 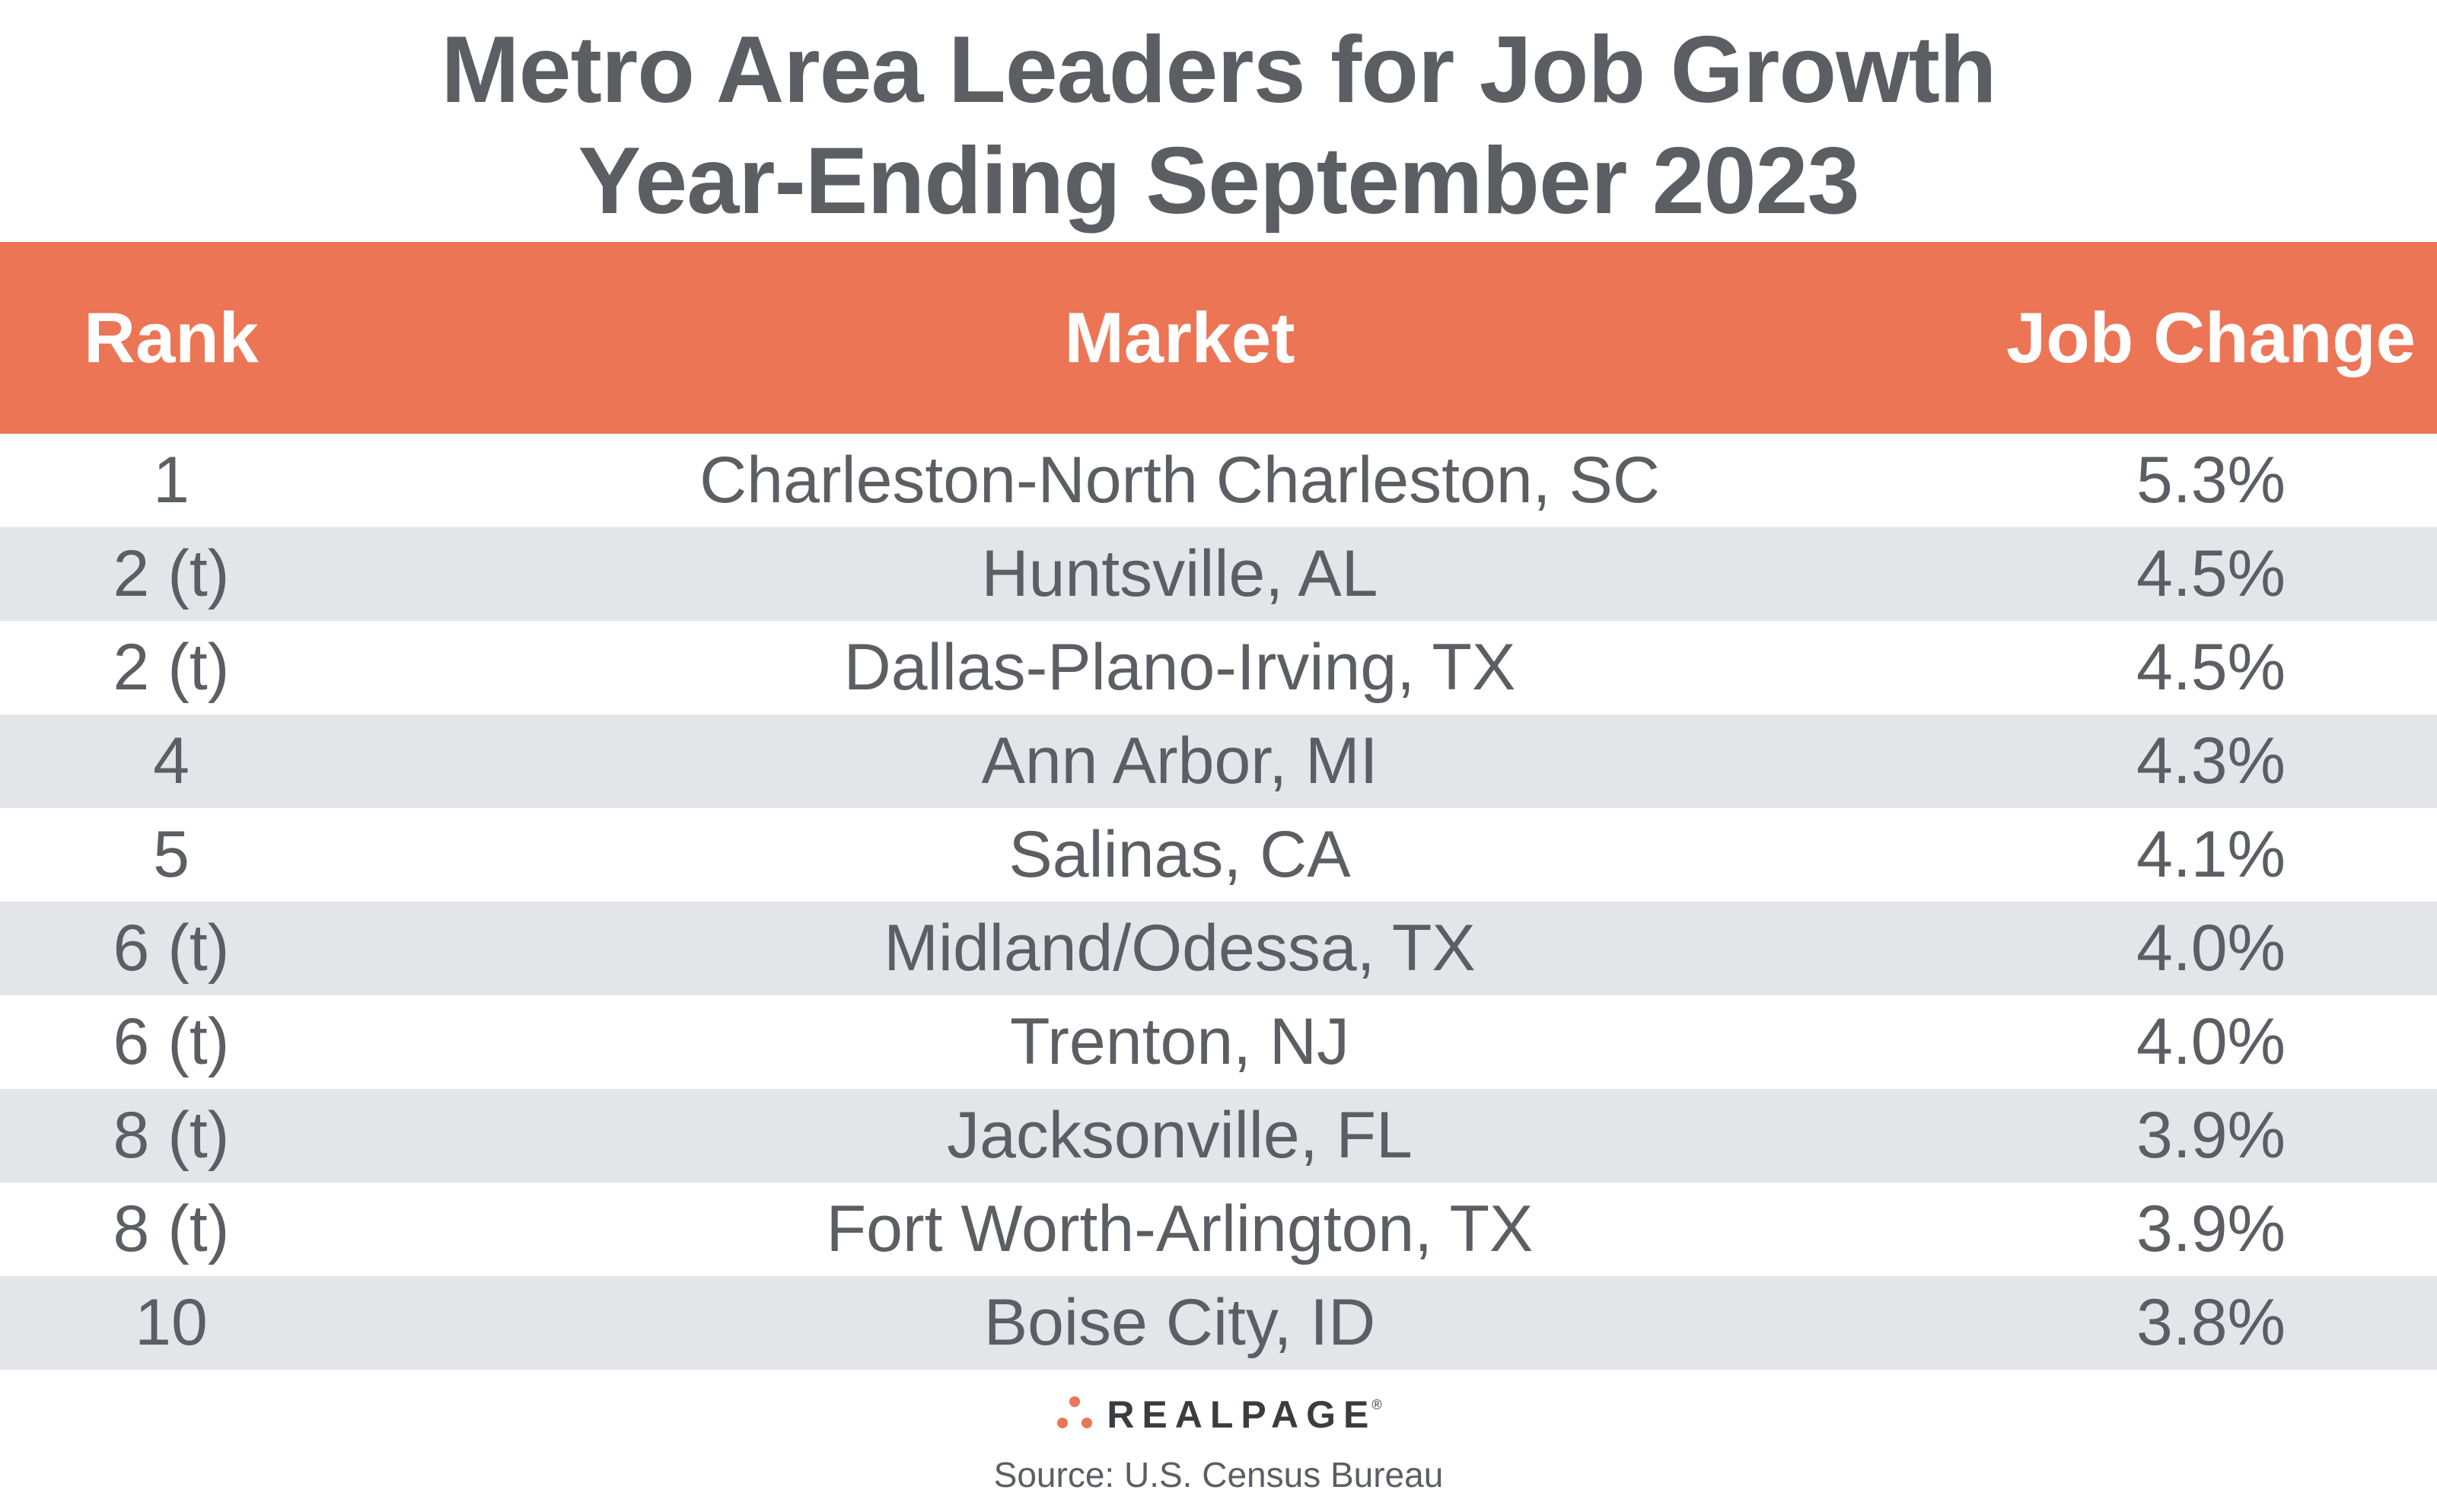 What do you see at coordinates (1179, 760) in the screenshot?
I see `cell-market: Ann Arbor, MI` at bounding box center [1179, 760].